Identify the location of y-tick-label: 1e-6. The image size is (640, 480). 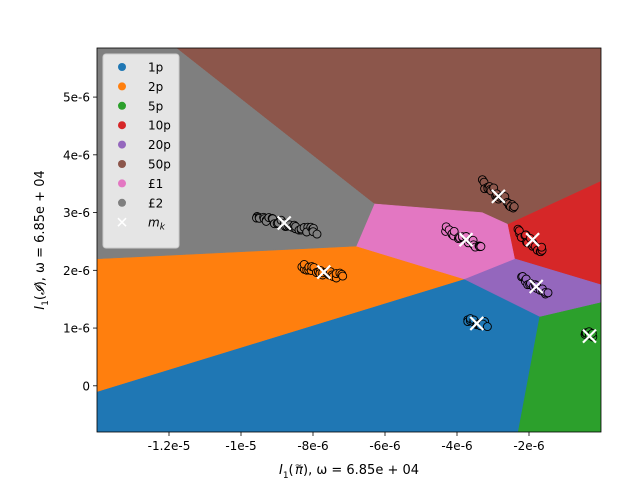
(76, 329).